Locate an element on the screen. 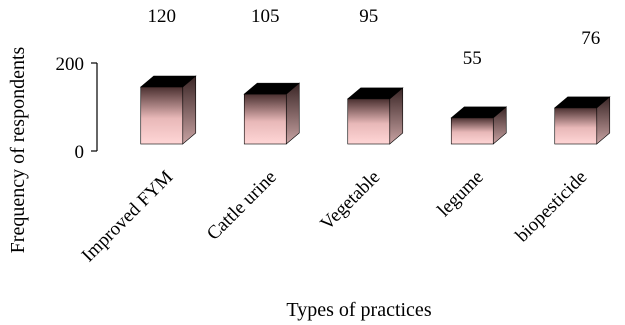  y-tick-label-0: 0 is located at coordinates (80, 152).